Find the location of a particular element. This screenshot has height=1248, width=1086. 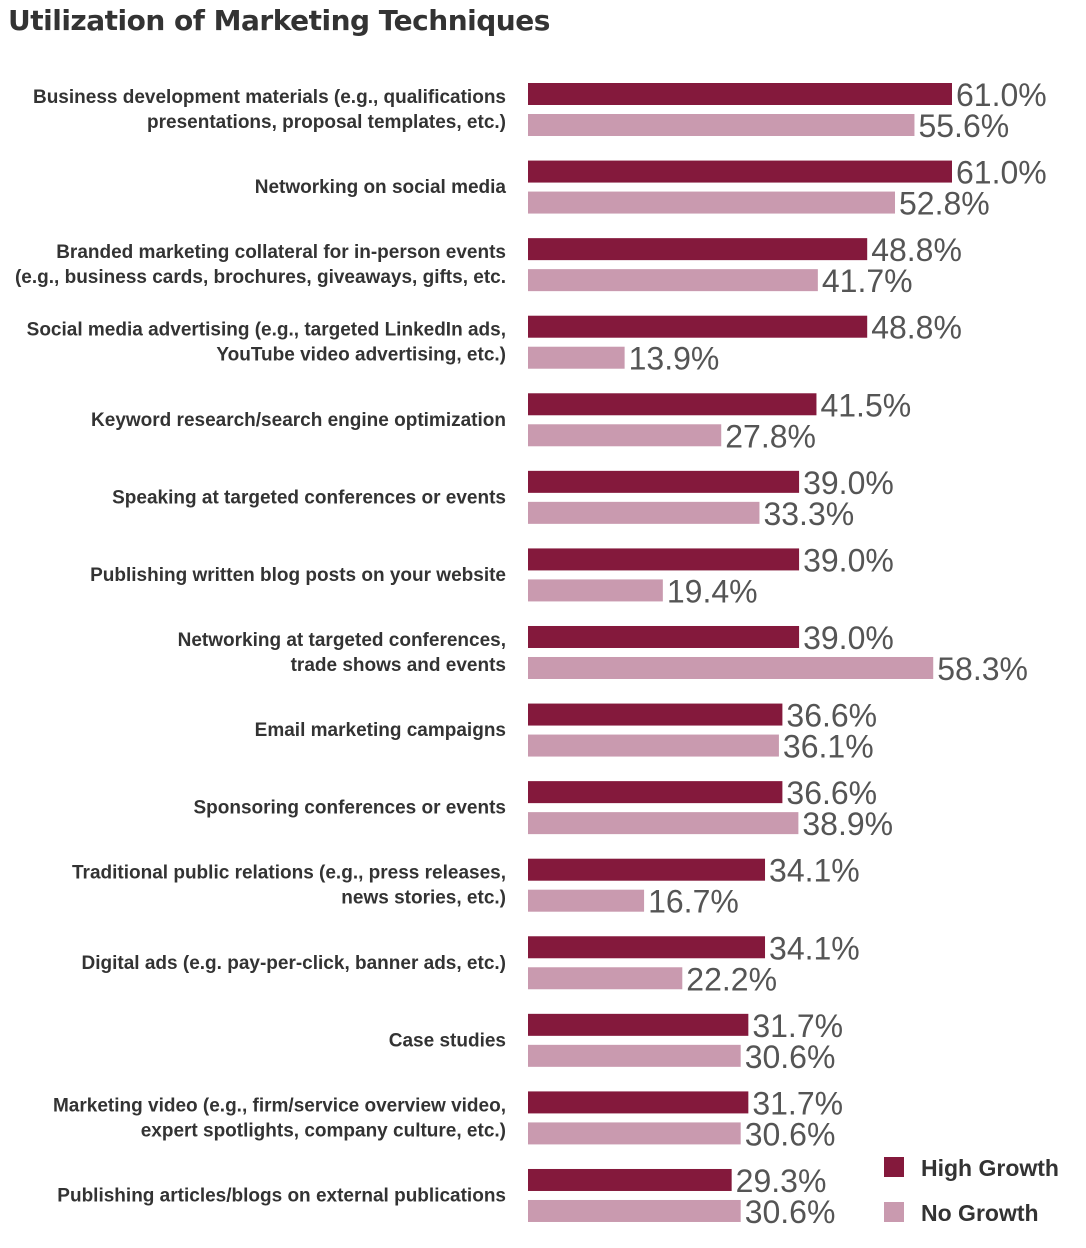

category-label: Case studies is located at coordinates (447, 1040).